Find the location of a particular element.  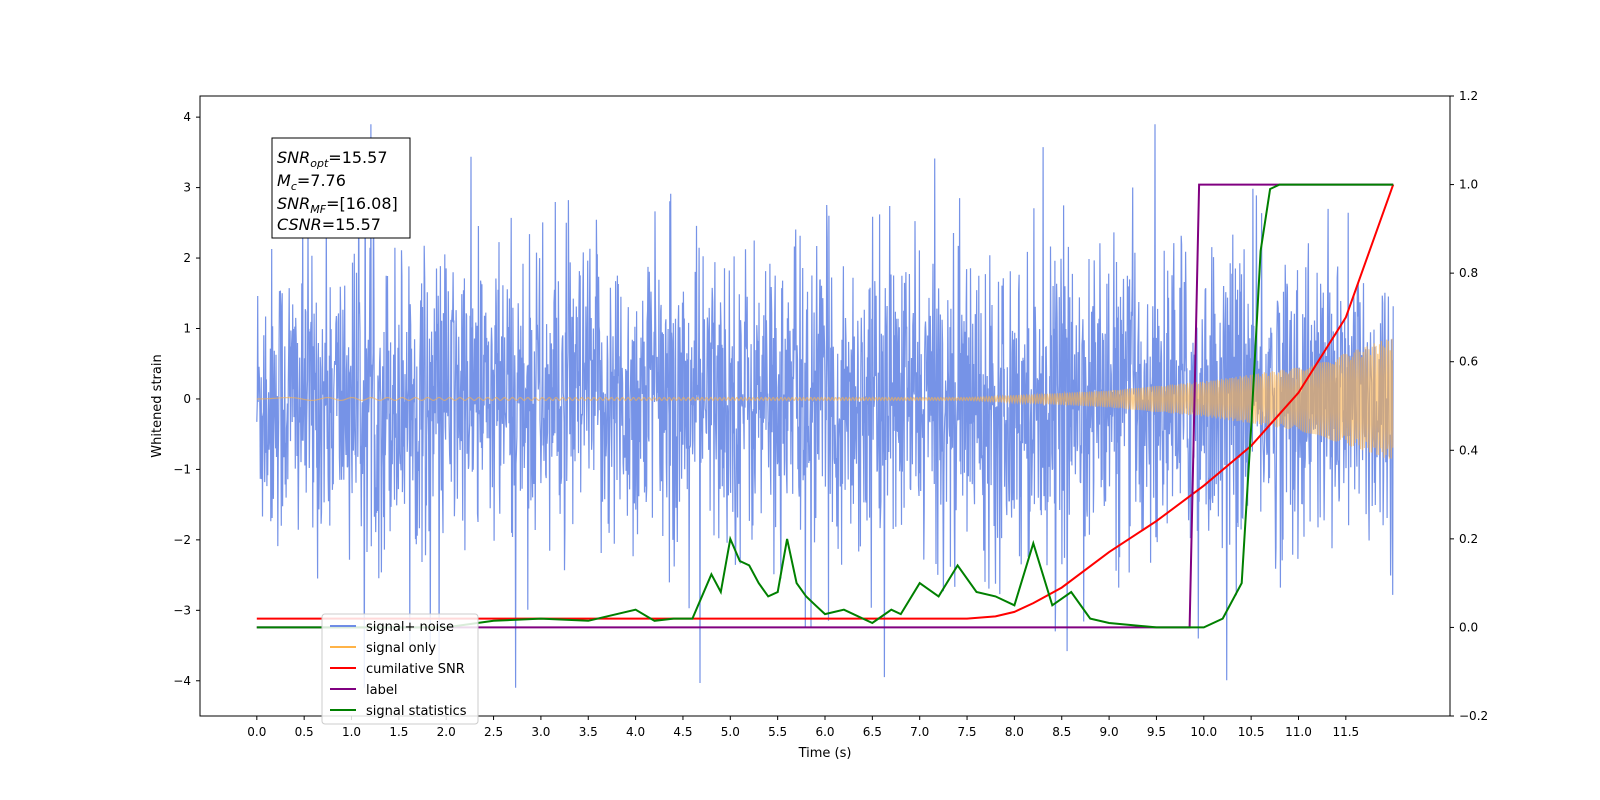

y-tick-label: 0 is located at coordinates (187, 399).